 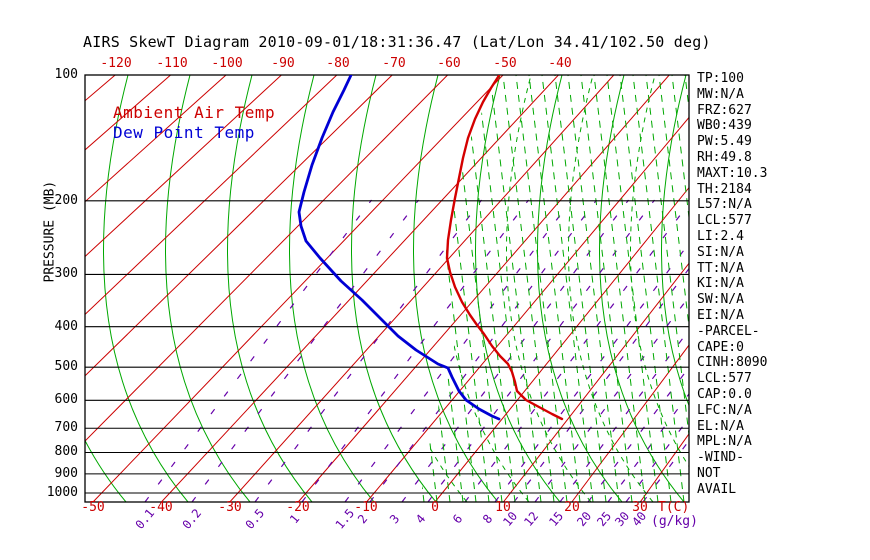 What do you see at coordinates (194, 112) in the screenshot?
I see `legend-ambient-air-temp: Ambient Air Temp` at bounding box center [194, 112].